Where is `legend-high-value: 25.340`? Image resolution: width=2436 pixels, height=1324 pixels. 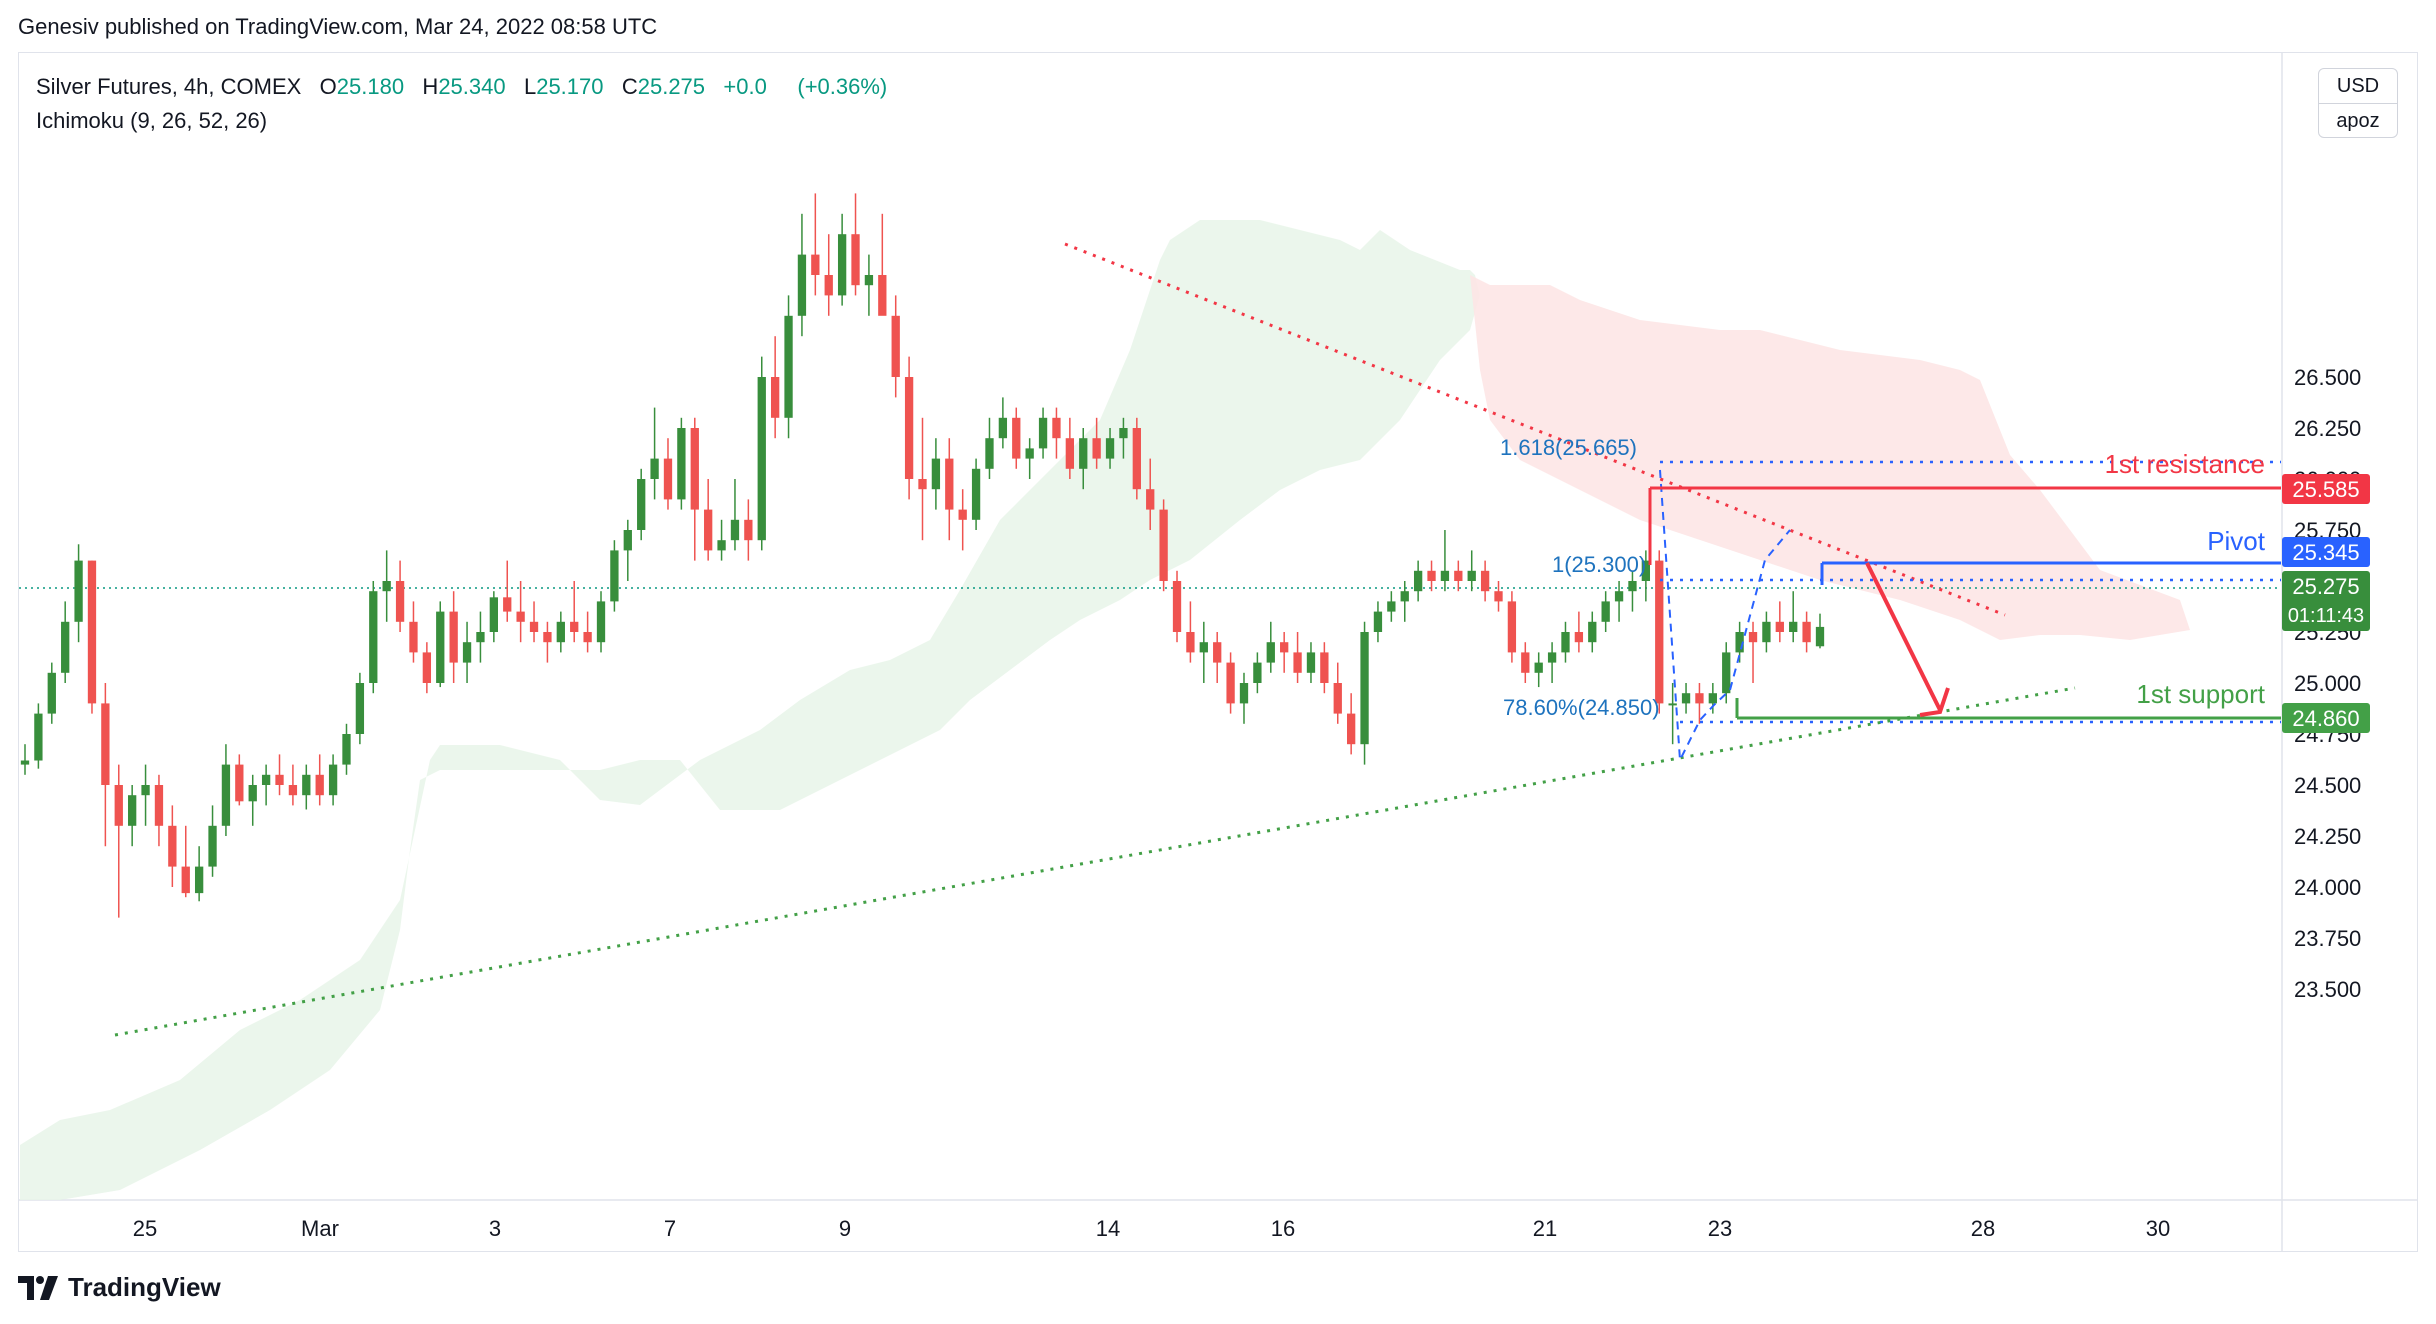
legend-high-value: 25.340 is located at coordinates (472, 86).